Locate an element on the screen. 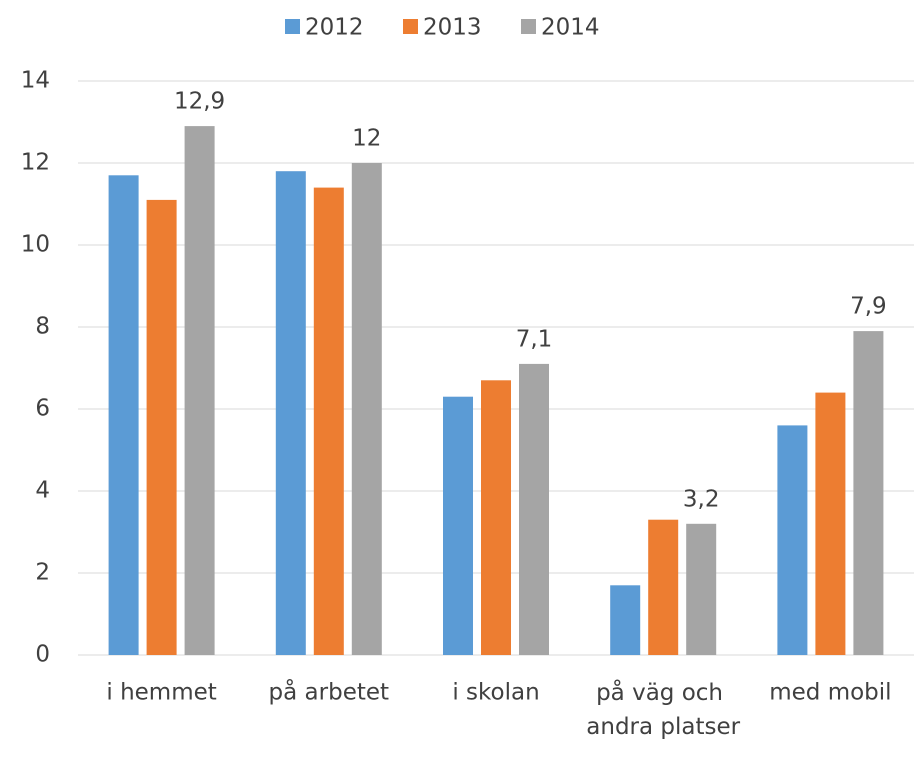 Image resolution: width=924 pixels, height=774 pixels. data-label: 7,1 is located at coordinates (534, 339).